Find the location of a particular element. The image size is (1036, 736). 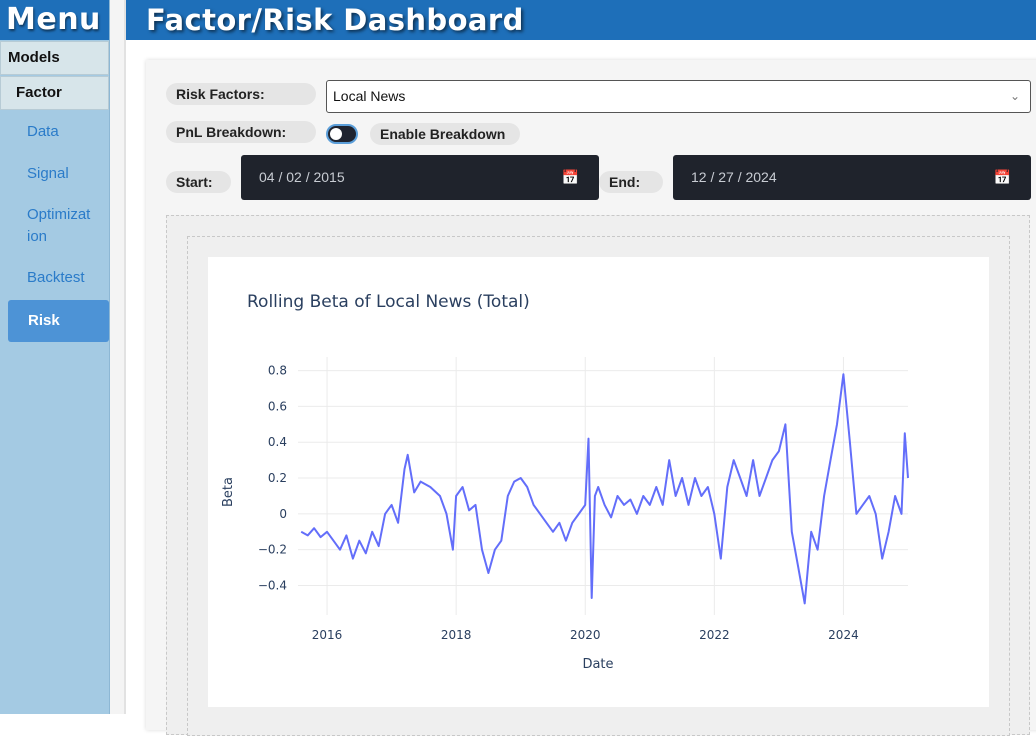

breakdown-toggle is located at coordinates (342, 134).